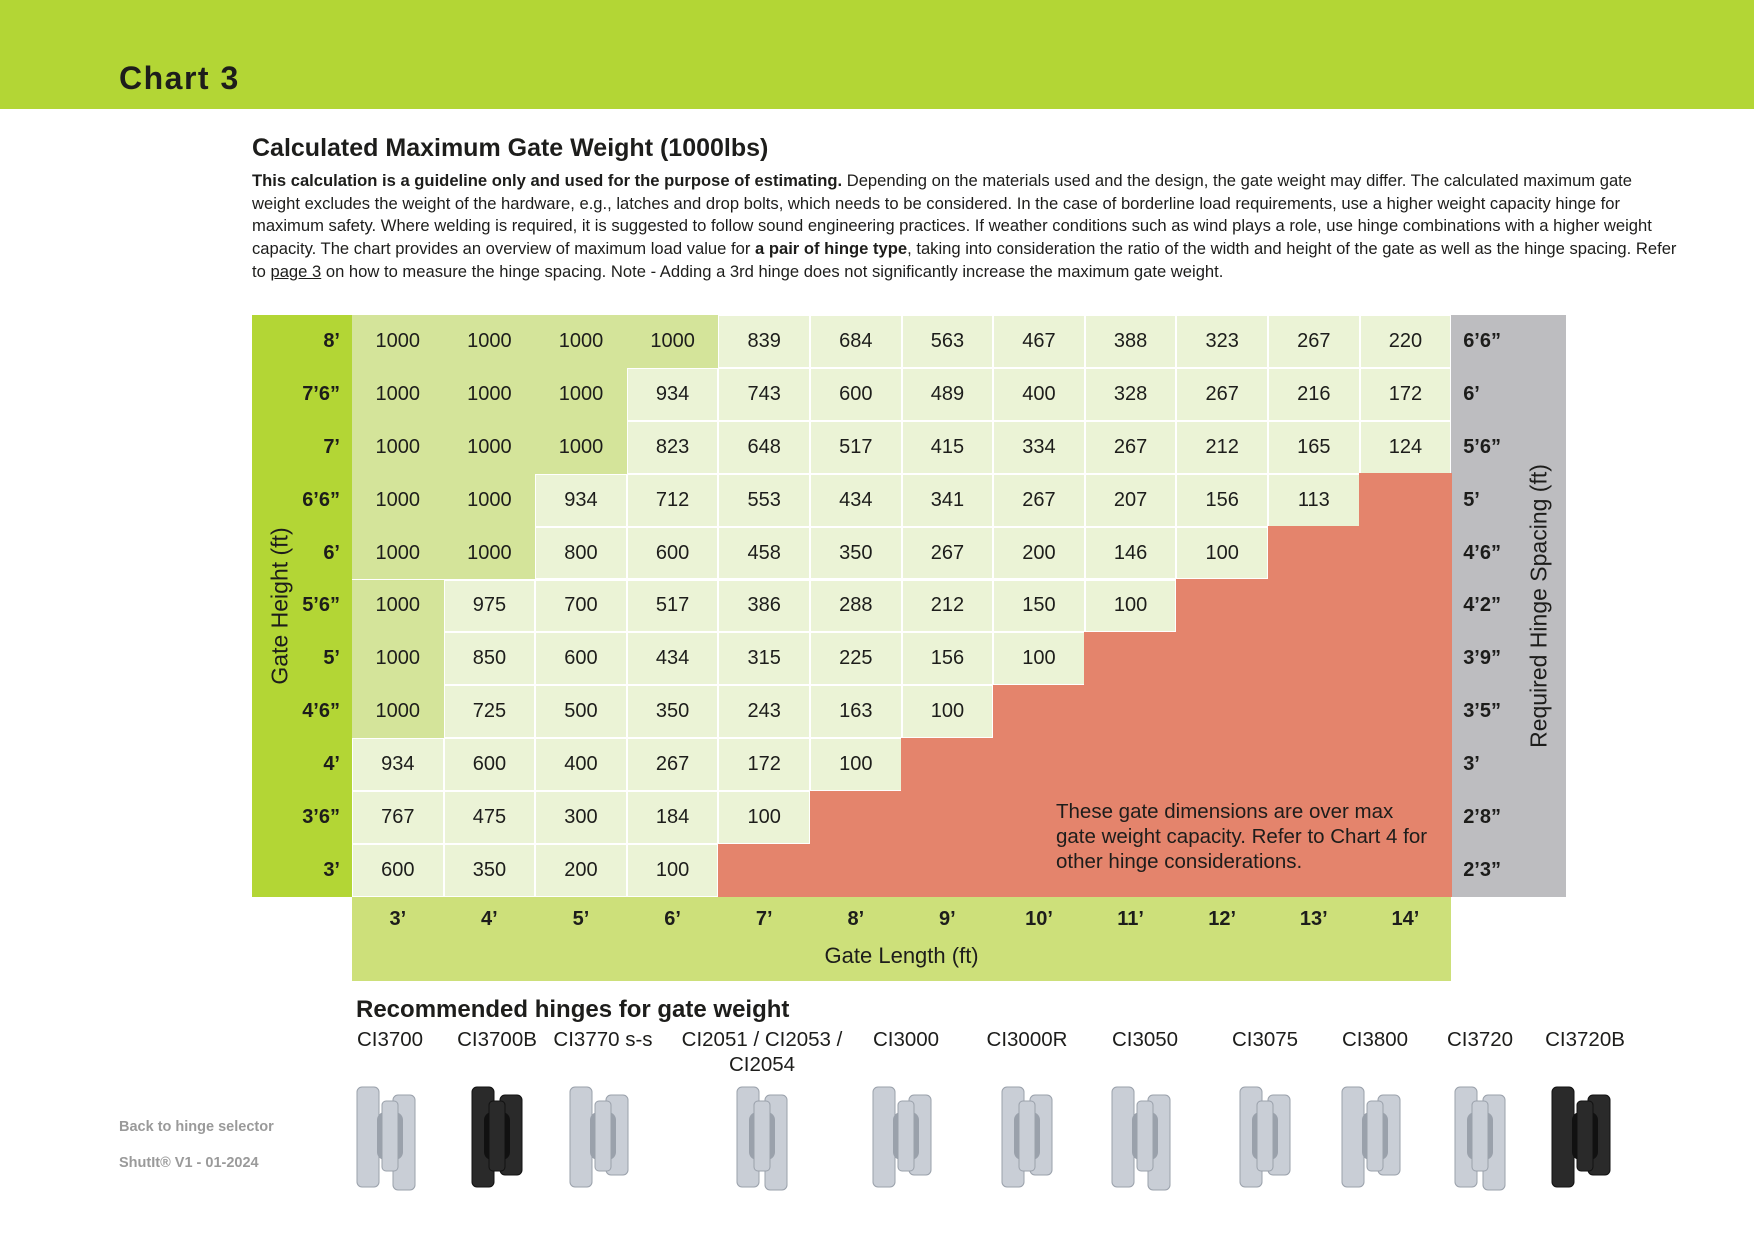 The width and height of the screenshot is (1754, 1240). What do you see at coordinates (510, 148) in the screenshot?
I see `section-title: Calculated Maximum Gate Weight (1000lbs)` at bounding box center [510, 148].